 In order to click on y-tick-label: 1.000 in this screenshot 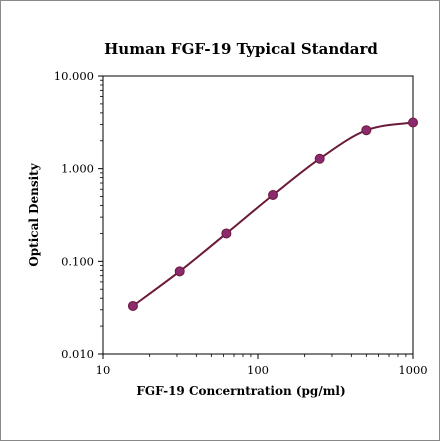, I will do `click(77, 169)`.